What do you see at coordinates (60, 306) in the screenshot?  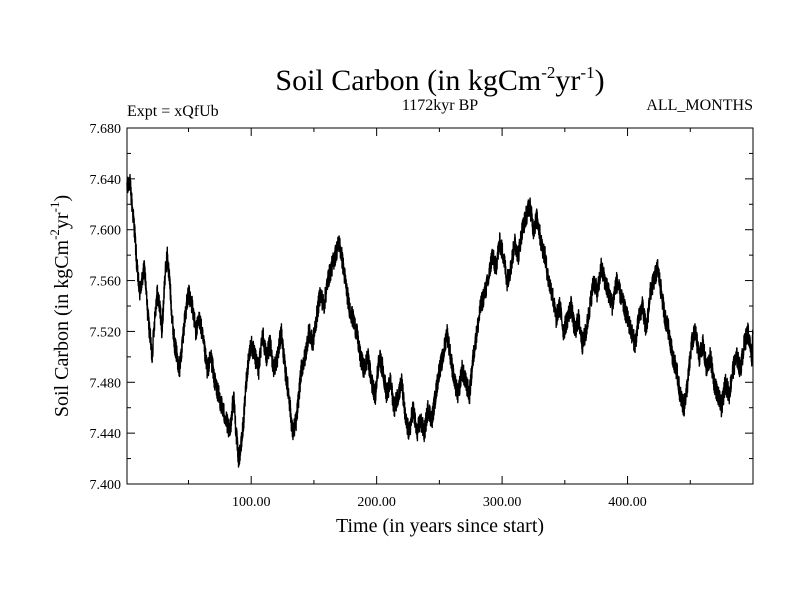 I see `y-axis-label: Soil Carbon (in kgCm-2yr-1)` at bounding box center [60, 306].